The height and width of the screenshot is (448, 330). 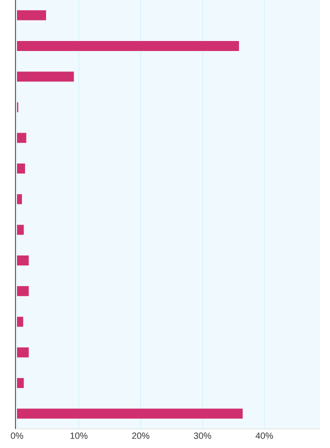 What do you see at coordinates (203, 435) in the screenshot?
I see `x-tick-label: 30%` at bounding box center [203, 435].